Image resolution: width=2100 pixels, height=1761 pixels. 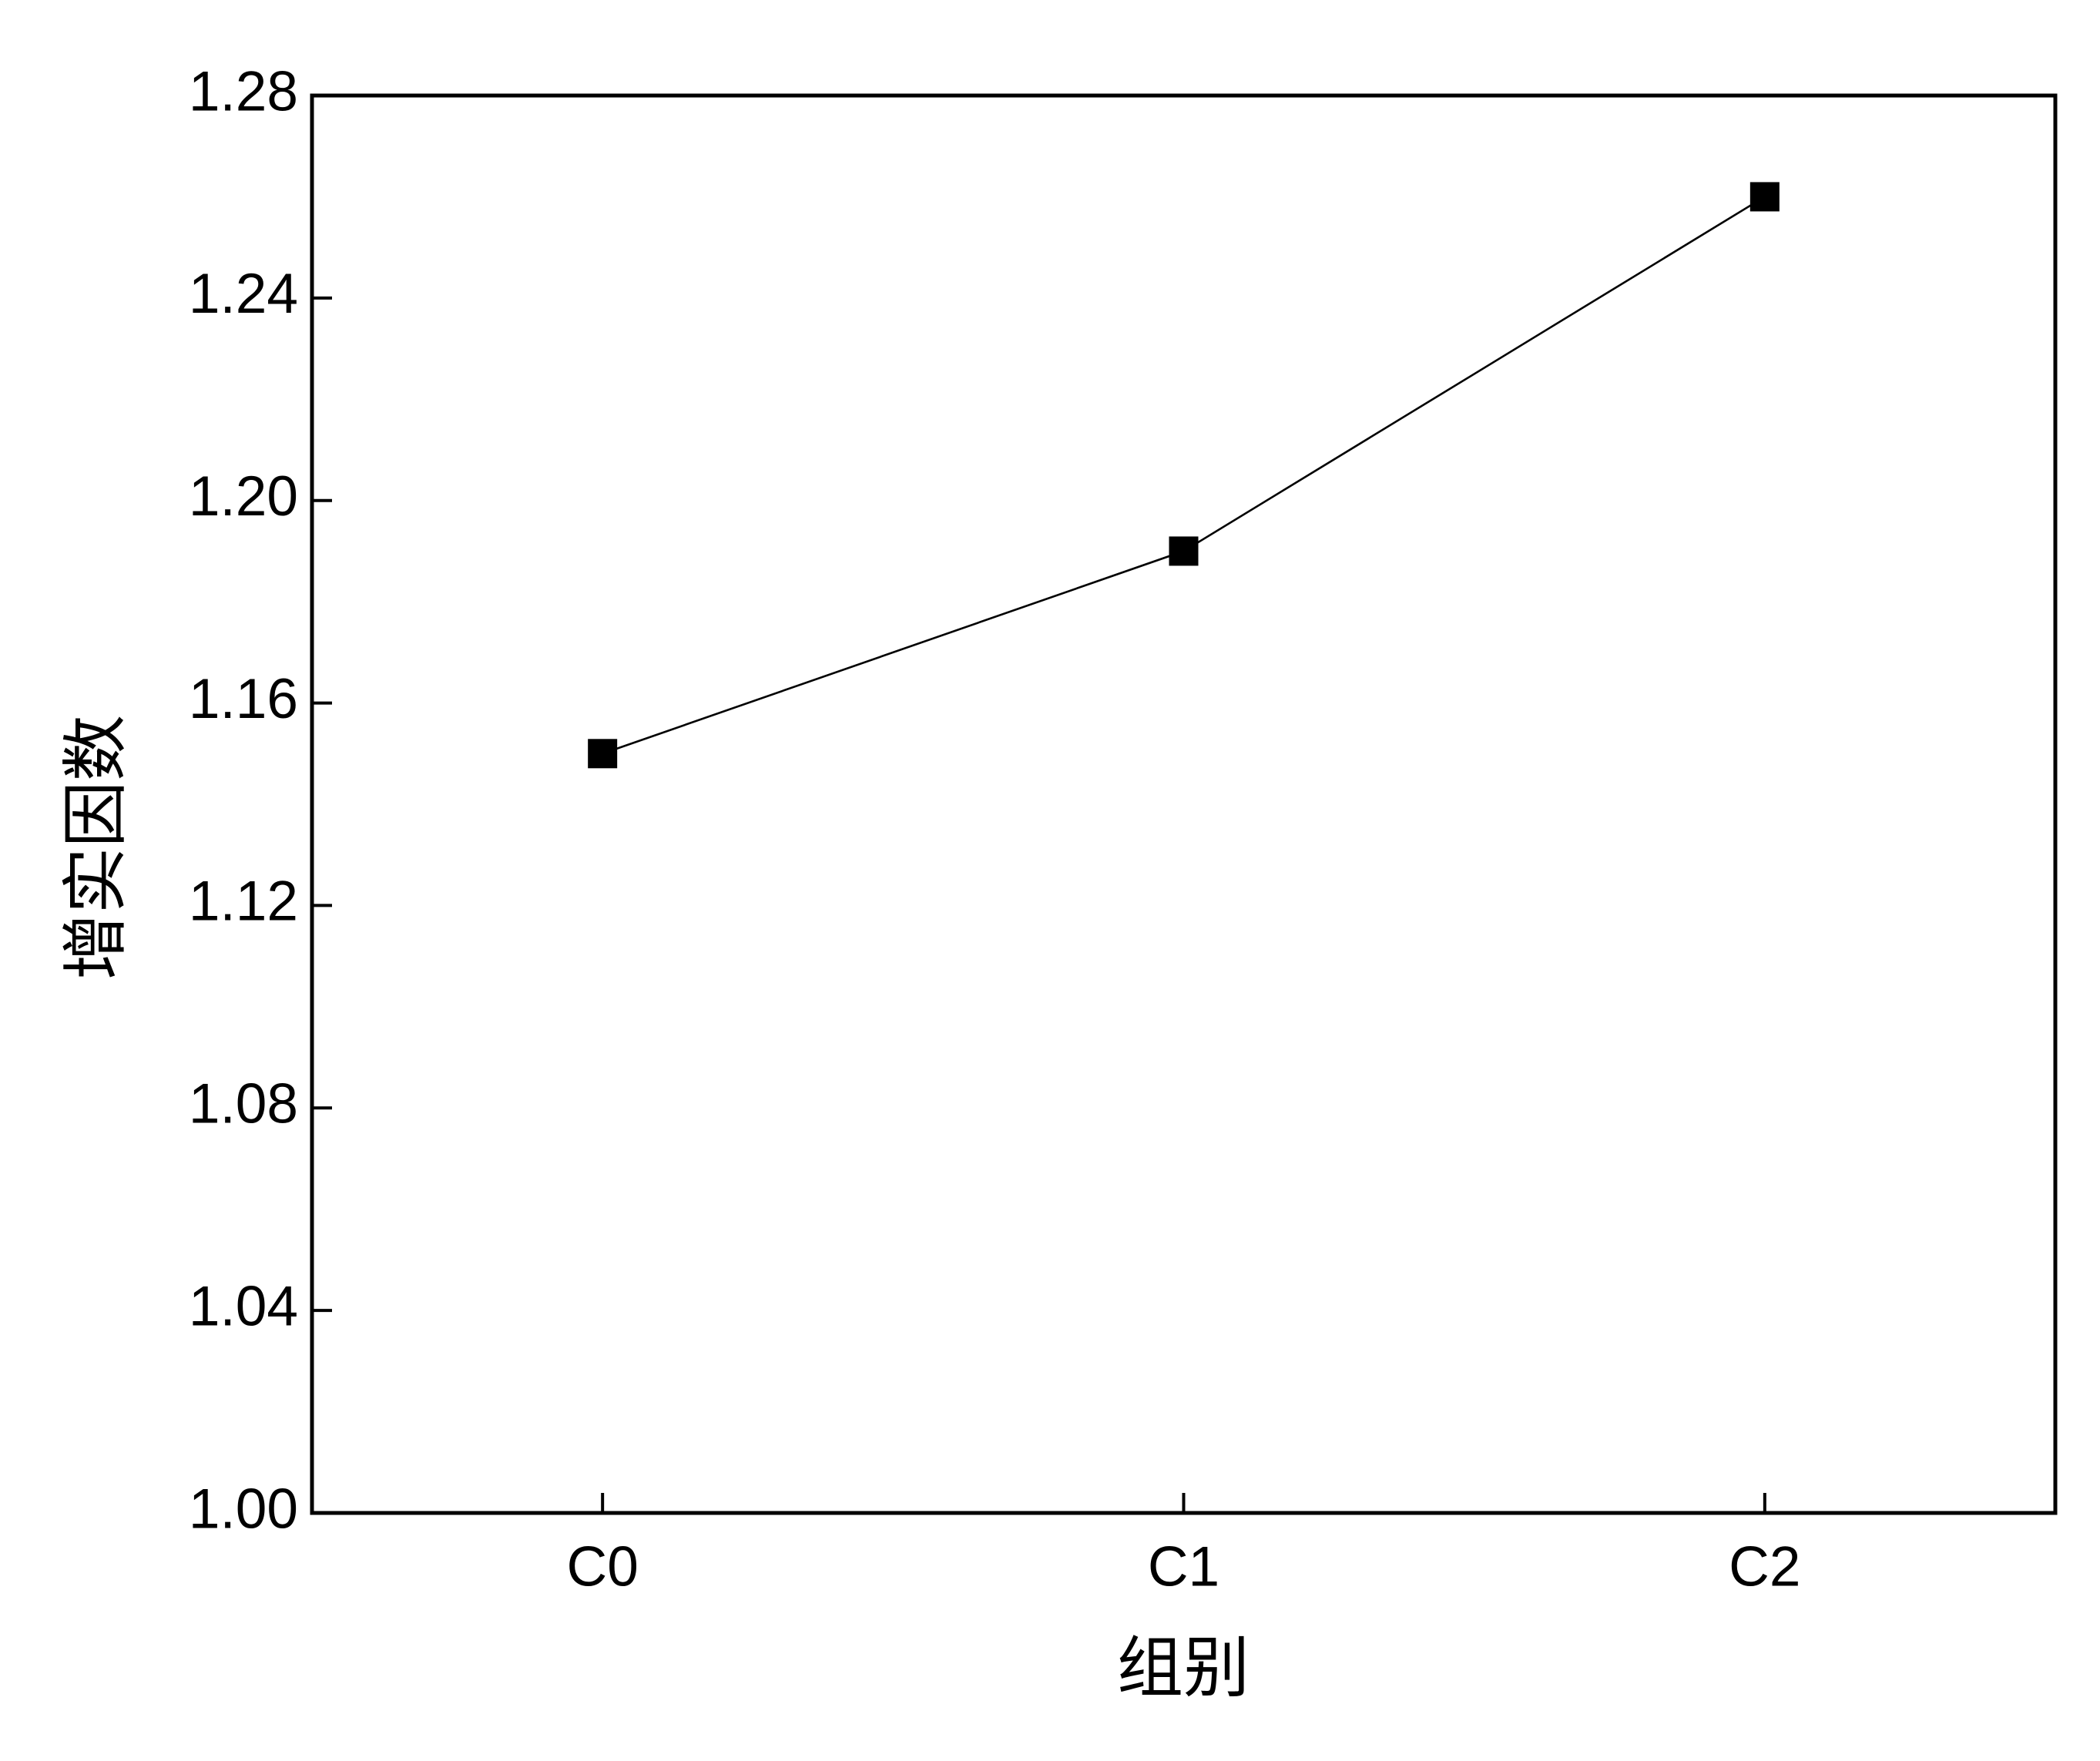 What do you see at coordinates (243, 294) in the screenshot?
I see `y-tick-label: 1.24` at bounding box center [243, 294].